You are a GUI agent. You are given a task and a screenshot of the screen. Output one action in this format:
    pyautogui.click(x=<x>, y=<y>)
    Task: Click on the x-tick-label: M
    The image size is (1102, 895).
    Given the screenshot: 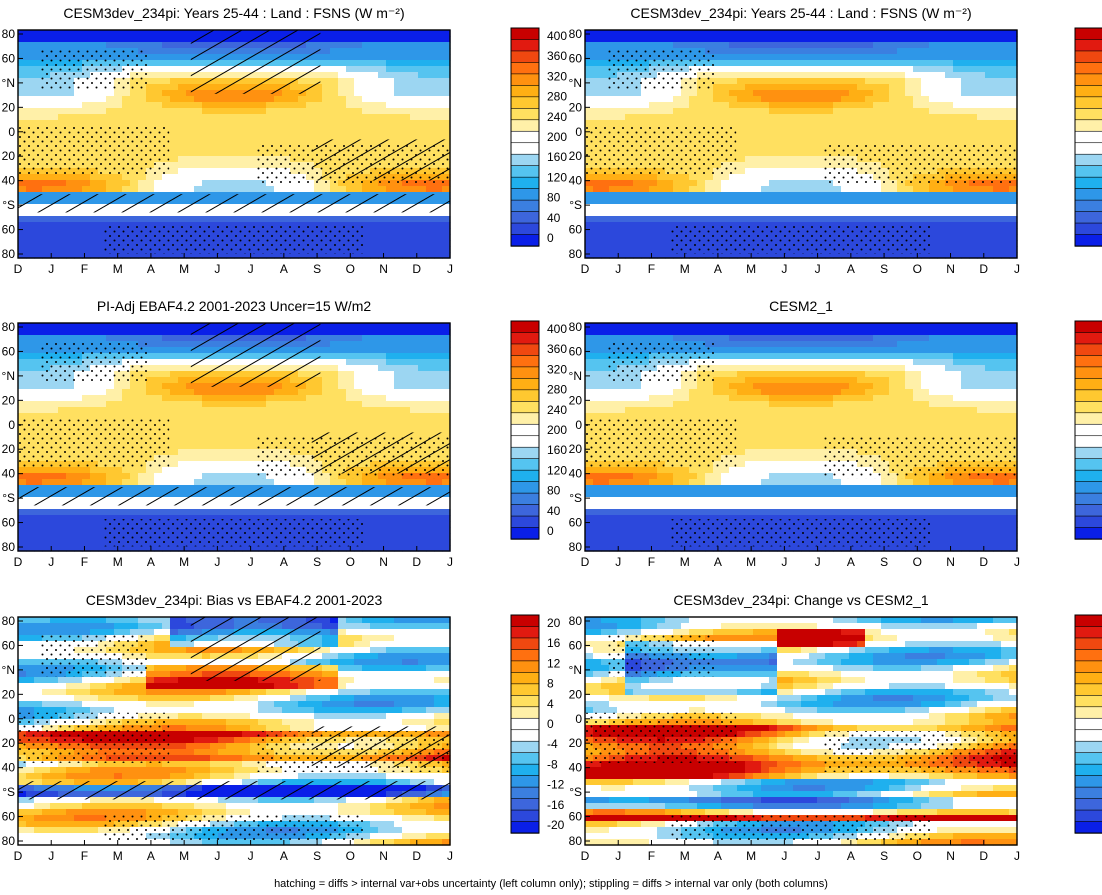 What is the action you would take?
    pyautogui.click(x=751, y=269)
    